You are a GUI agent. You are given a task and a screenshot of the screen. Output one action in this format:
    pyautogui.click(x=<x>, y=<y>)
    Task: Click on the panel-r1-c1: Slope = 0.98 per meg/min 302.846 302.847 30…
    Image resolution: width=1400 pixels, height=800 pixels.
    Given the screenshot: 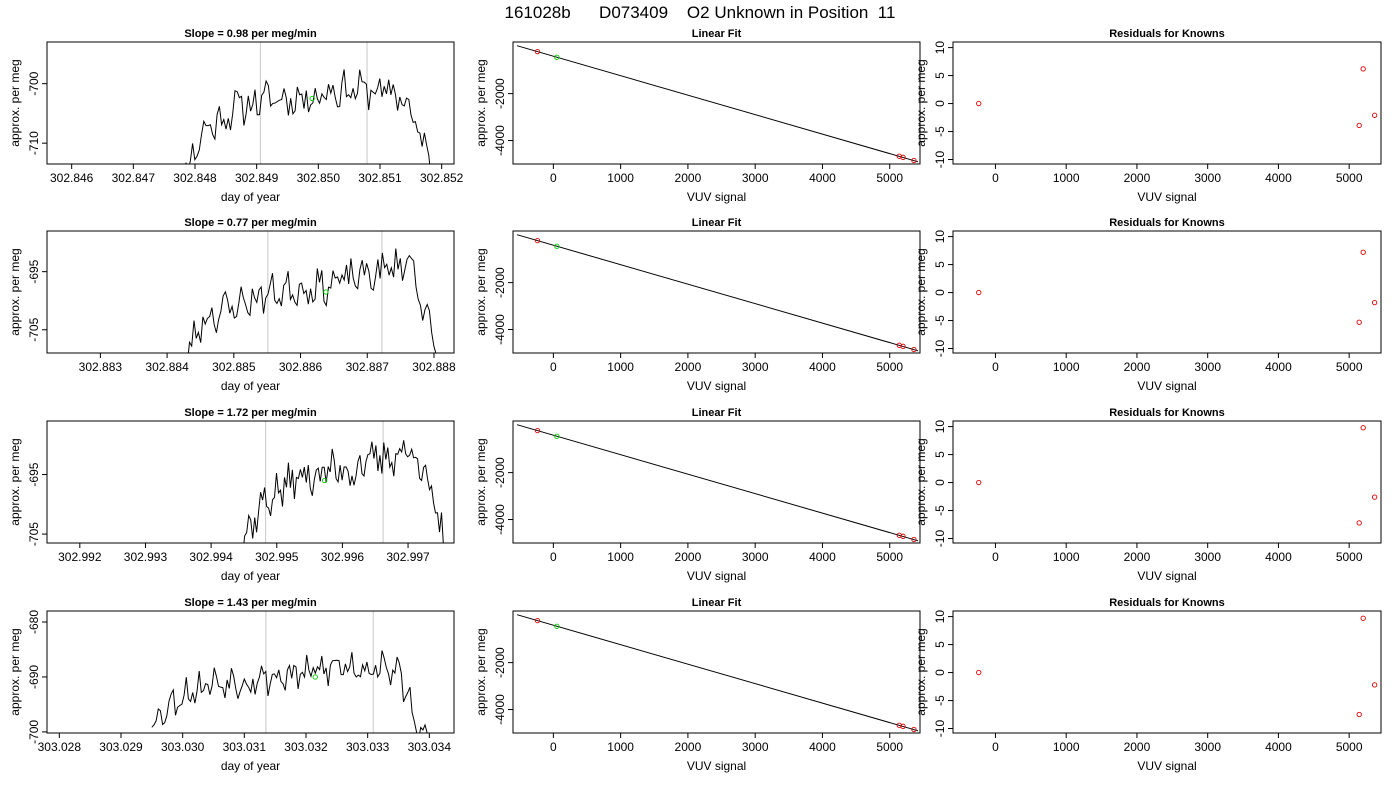 What is the action you would take?
    pyautogui.click(x=236, y=116)
    